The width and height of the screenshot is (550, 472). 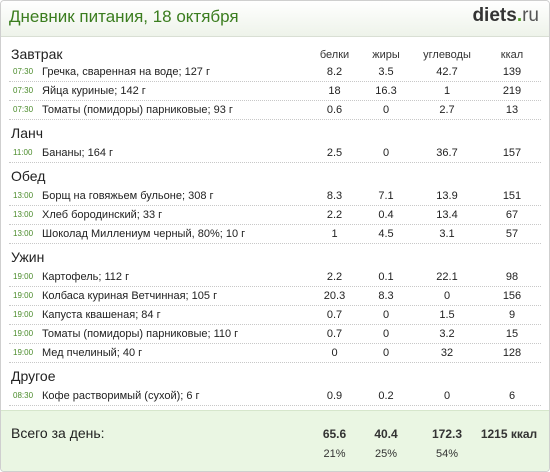 I want to click on protein-percent: 21%, so click(x=334, y=454).